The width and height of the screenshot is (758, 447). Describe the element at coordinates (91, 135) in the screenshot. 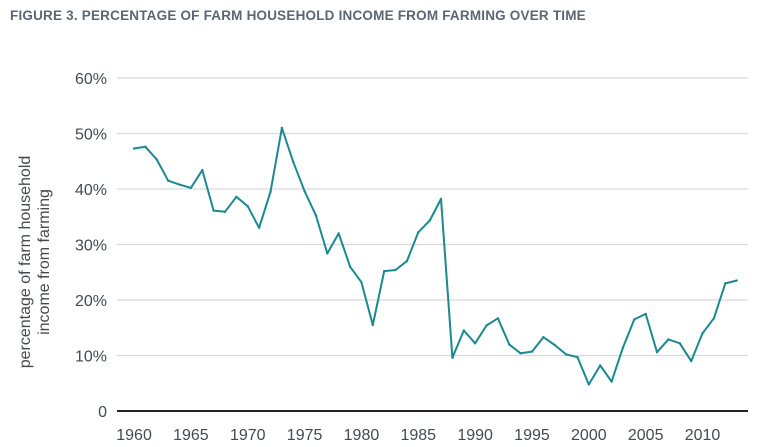

I see `y-tick-label: 50%` at that location.